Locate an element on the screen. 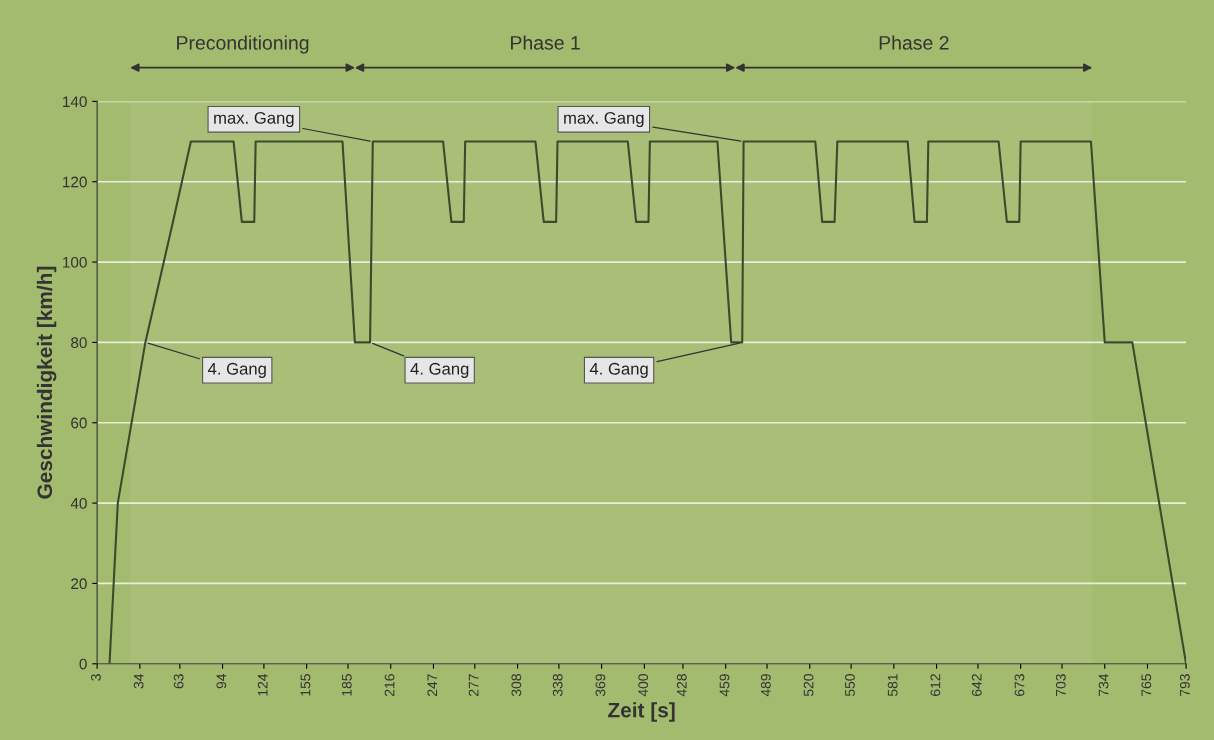 Image resolution: width=1214 pixels, height=740 pixels. band-label: Preconditioning is located at coordinates (243, 44).